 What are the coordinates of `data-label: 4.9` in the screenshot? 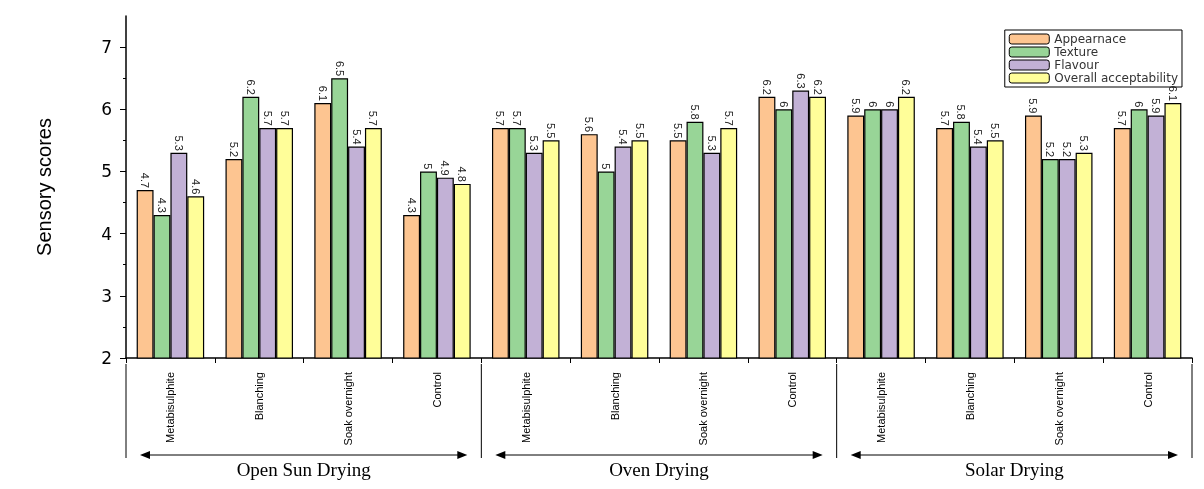 It's located at (445, 168).